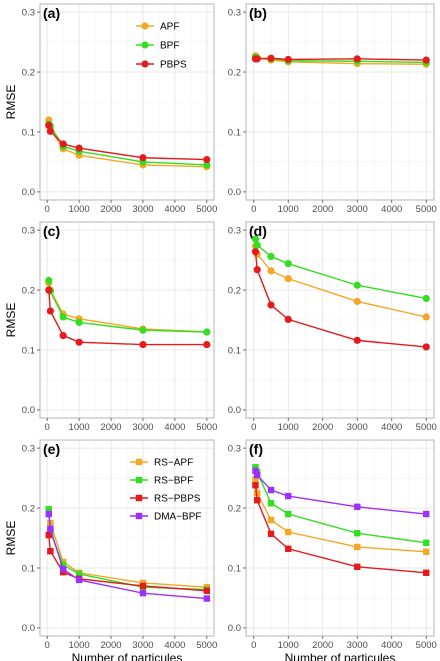 The image size is (440, 661). What do you see at coordinates (173, 65) in the screenshot?
I see `legend-label: PBPS` at bounding box center [173, 65].